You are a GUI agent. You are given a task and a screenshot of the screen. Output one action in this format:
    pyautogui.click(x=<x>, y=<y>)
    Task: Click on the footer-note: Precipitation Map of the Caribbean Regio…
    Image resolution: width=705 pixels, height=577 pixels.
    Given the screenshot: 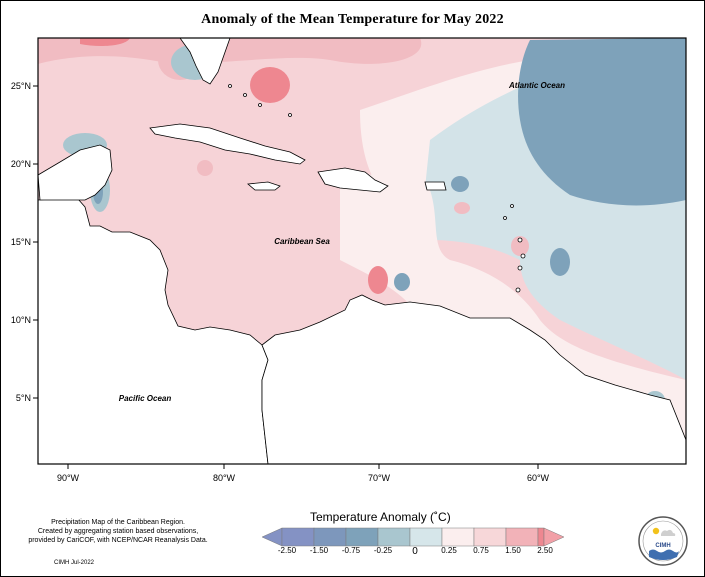 What is the action you would take?
    pyautogui.click(x=118, y=531)
    